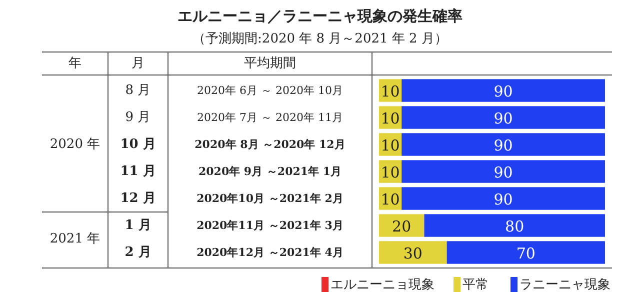 This screenshot has width=640, height=295. I want to click on y-tick-label: 2020年10月 ～2021年 2月, so click(270, 198).